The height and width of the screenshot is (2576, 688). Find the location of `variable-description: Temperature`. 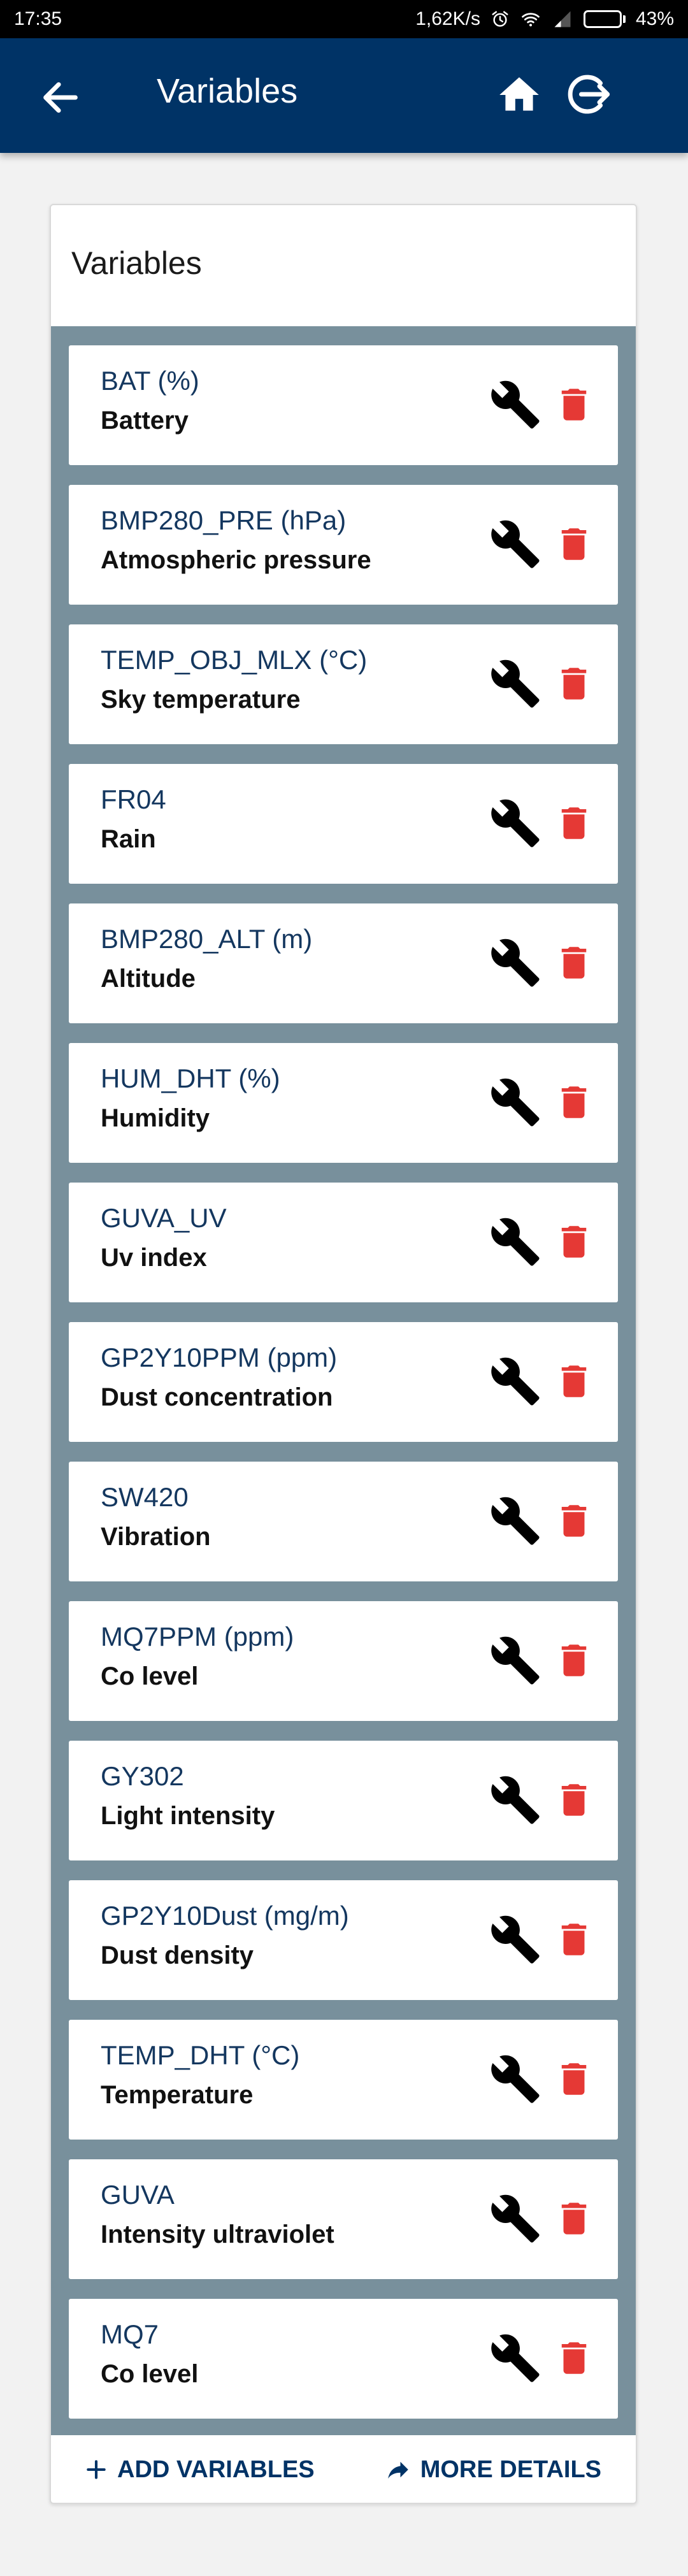

variable-description: Temperature is located at coordinates (177, 2095).